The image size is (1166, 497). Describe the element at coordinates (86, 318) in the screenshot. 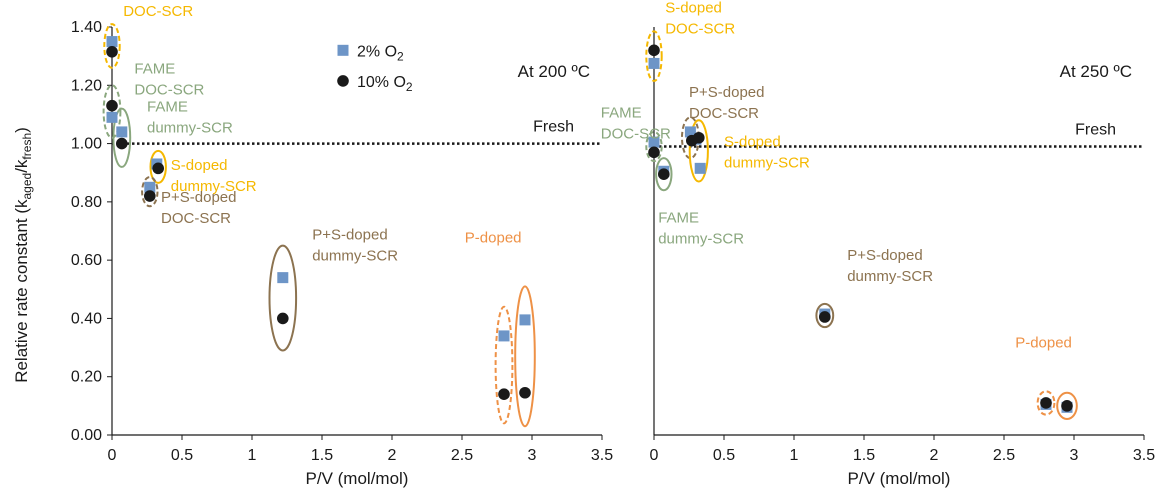

I see `y-tick-label: 0.40` at that location.